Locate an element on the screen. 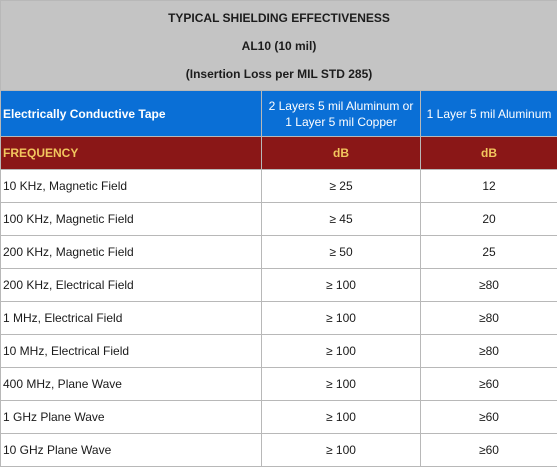 The height and width of the screenshot is (476, 557). row-frequency: 1 GHz Plane Wave is located at coordinates (131, 417).